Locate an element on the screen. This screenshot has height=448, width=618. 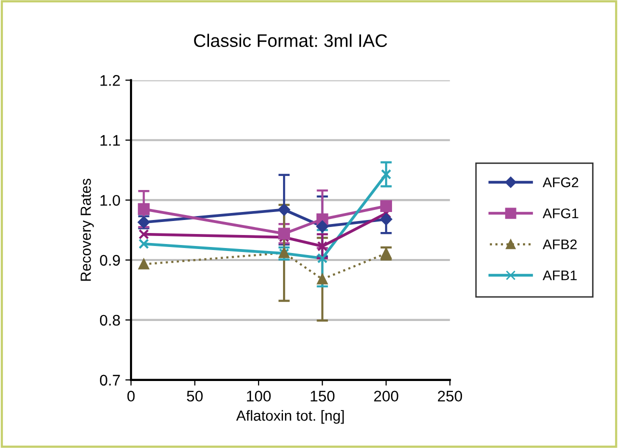
legend-label: AFB1 is located at coordinates (559, 275).